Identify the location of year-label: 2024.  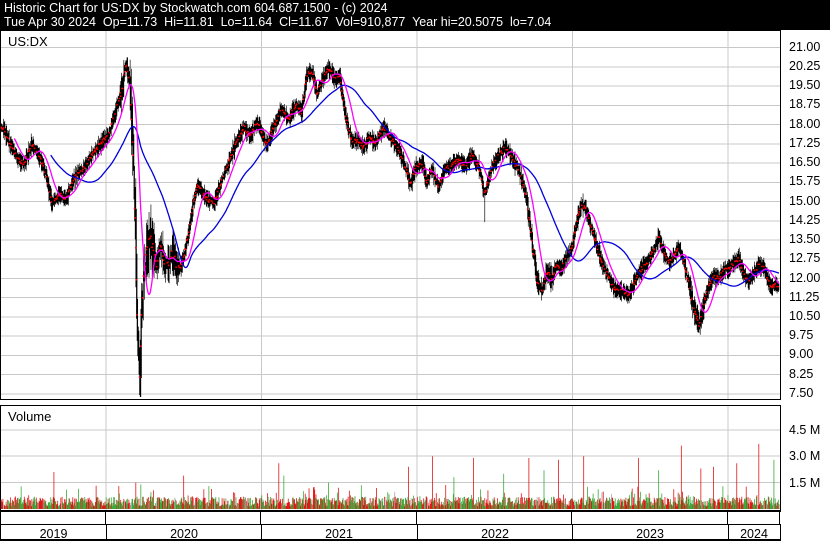
(754, 534).